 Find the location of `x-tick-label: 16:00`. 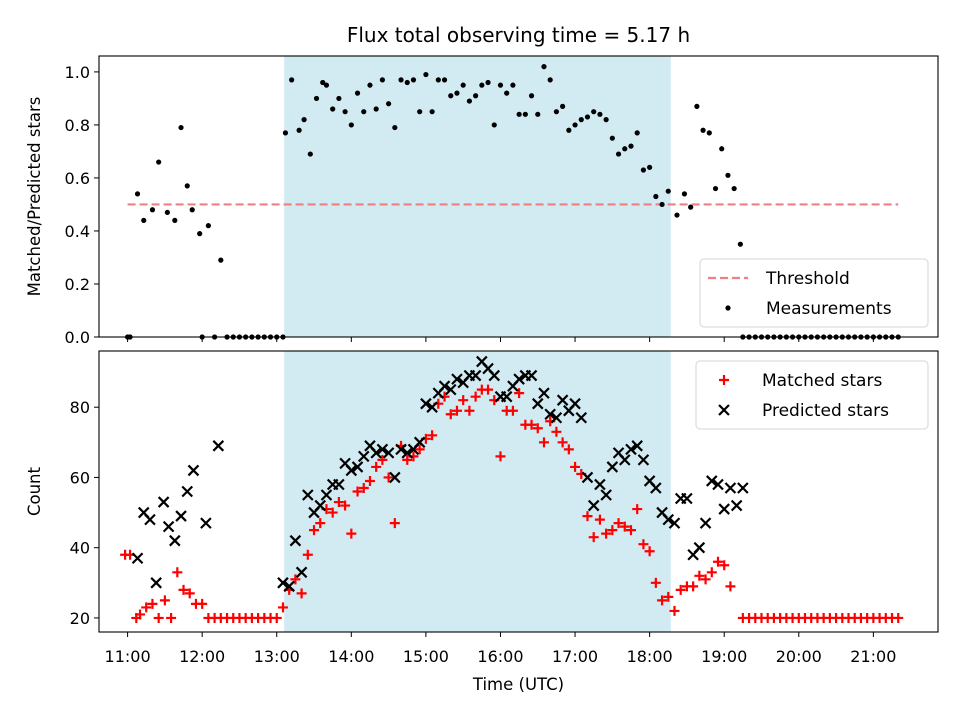

x-tick-label: 16:00 is located at coordinates (500, 656).